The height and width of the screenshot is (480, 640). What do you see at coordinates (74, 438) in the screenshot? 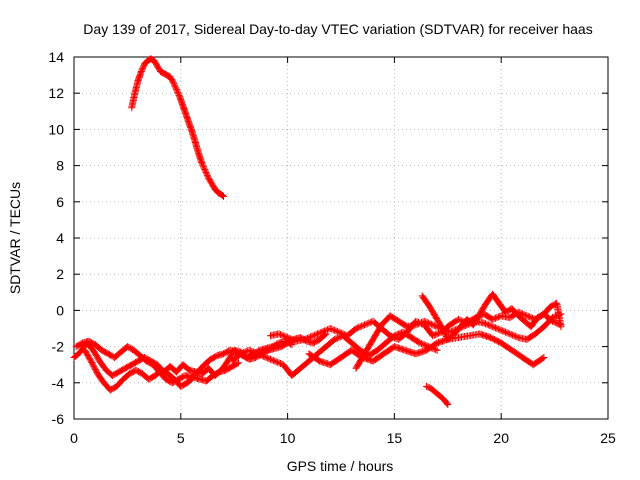
I see `x-tick-label: 0` at bounding box center [74, 438].